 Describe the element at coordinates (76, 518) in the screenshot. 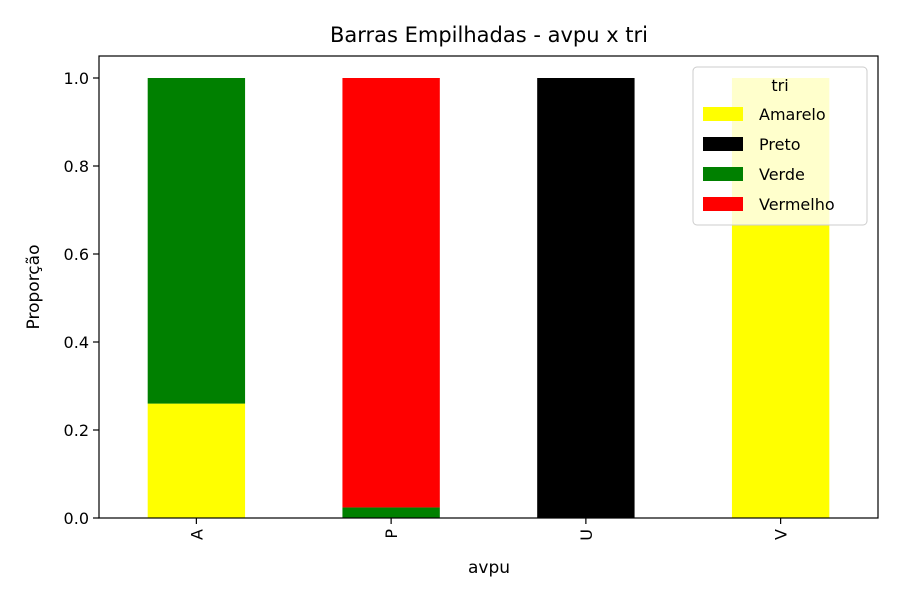

I see `y-tick-label: 0.0` at that location.